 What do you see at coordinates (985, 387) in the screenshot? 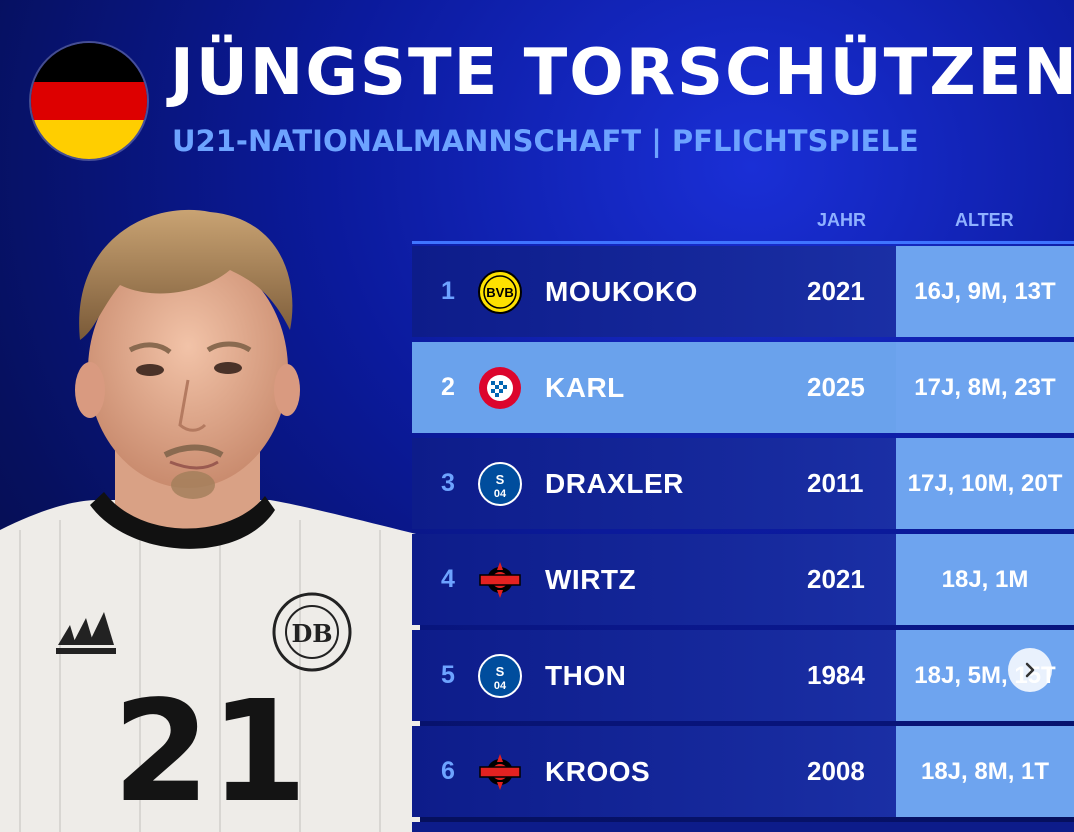
I see `row-age: 17J, 8M, 23T` at bounding box center [985, 387].